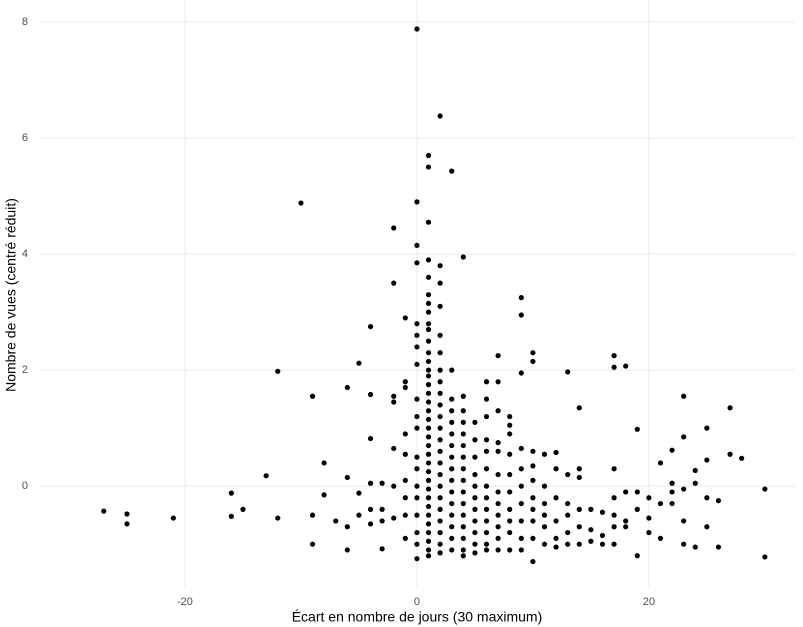 The height and width of the screenshot is (627, 803). Describe the element at coordinates (25, 254) in the screenshot. I see `y-tick-label: 4` at that location.